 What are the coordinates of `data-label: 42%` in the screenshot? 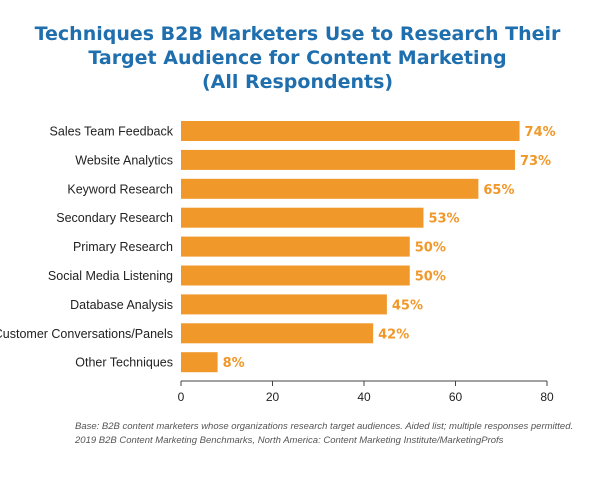 It's located at (393, 334).